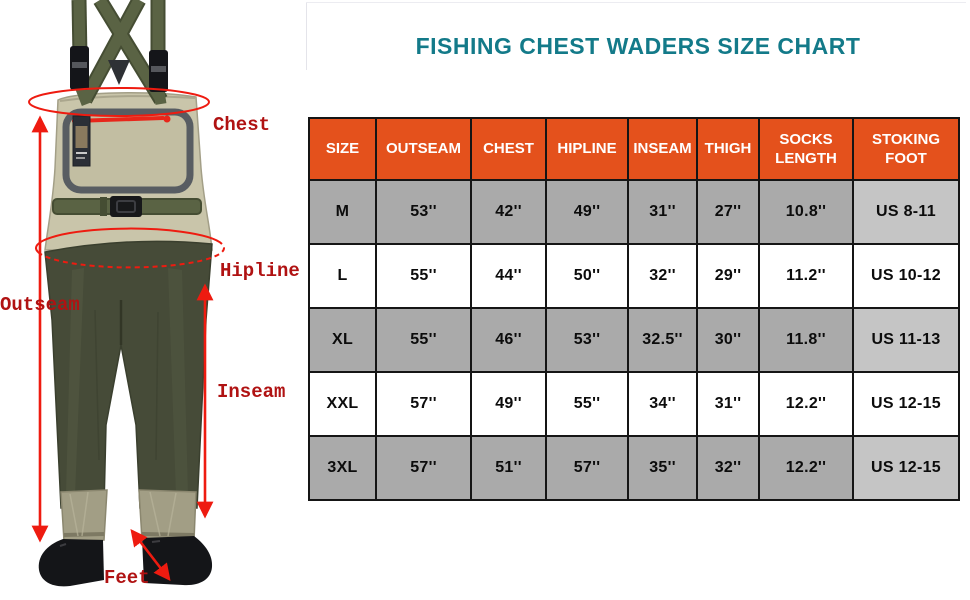  I want to click on value-cell: 27'', so click(728, 212).